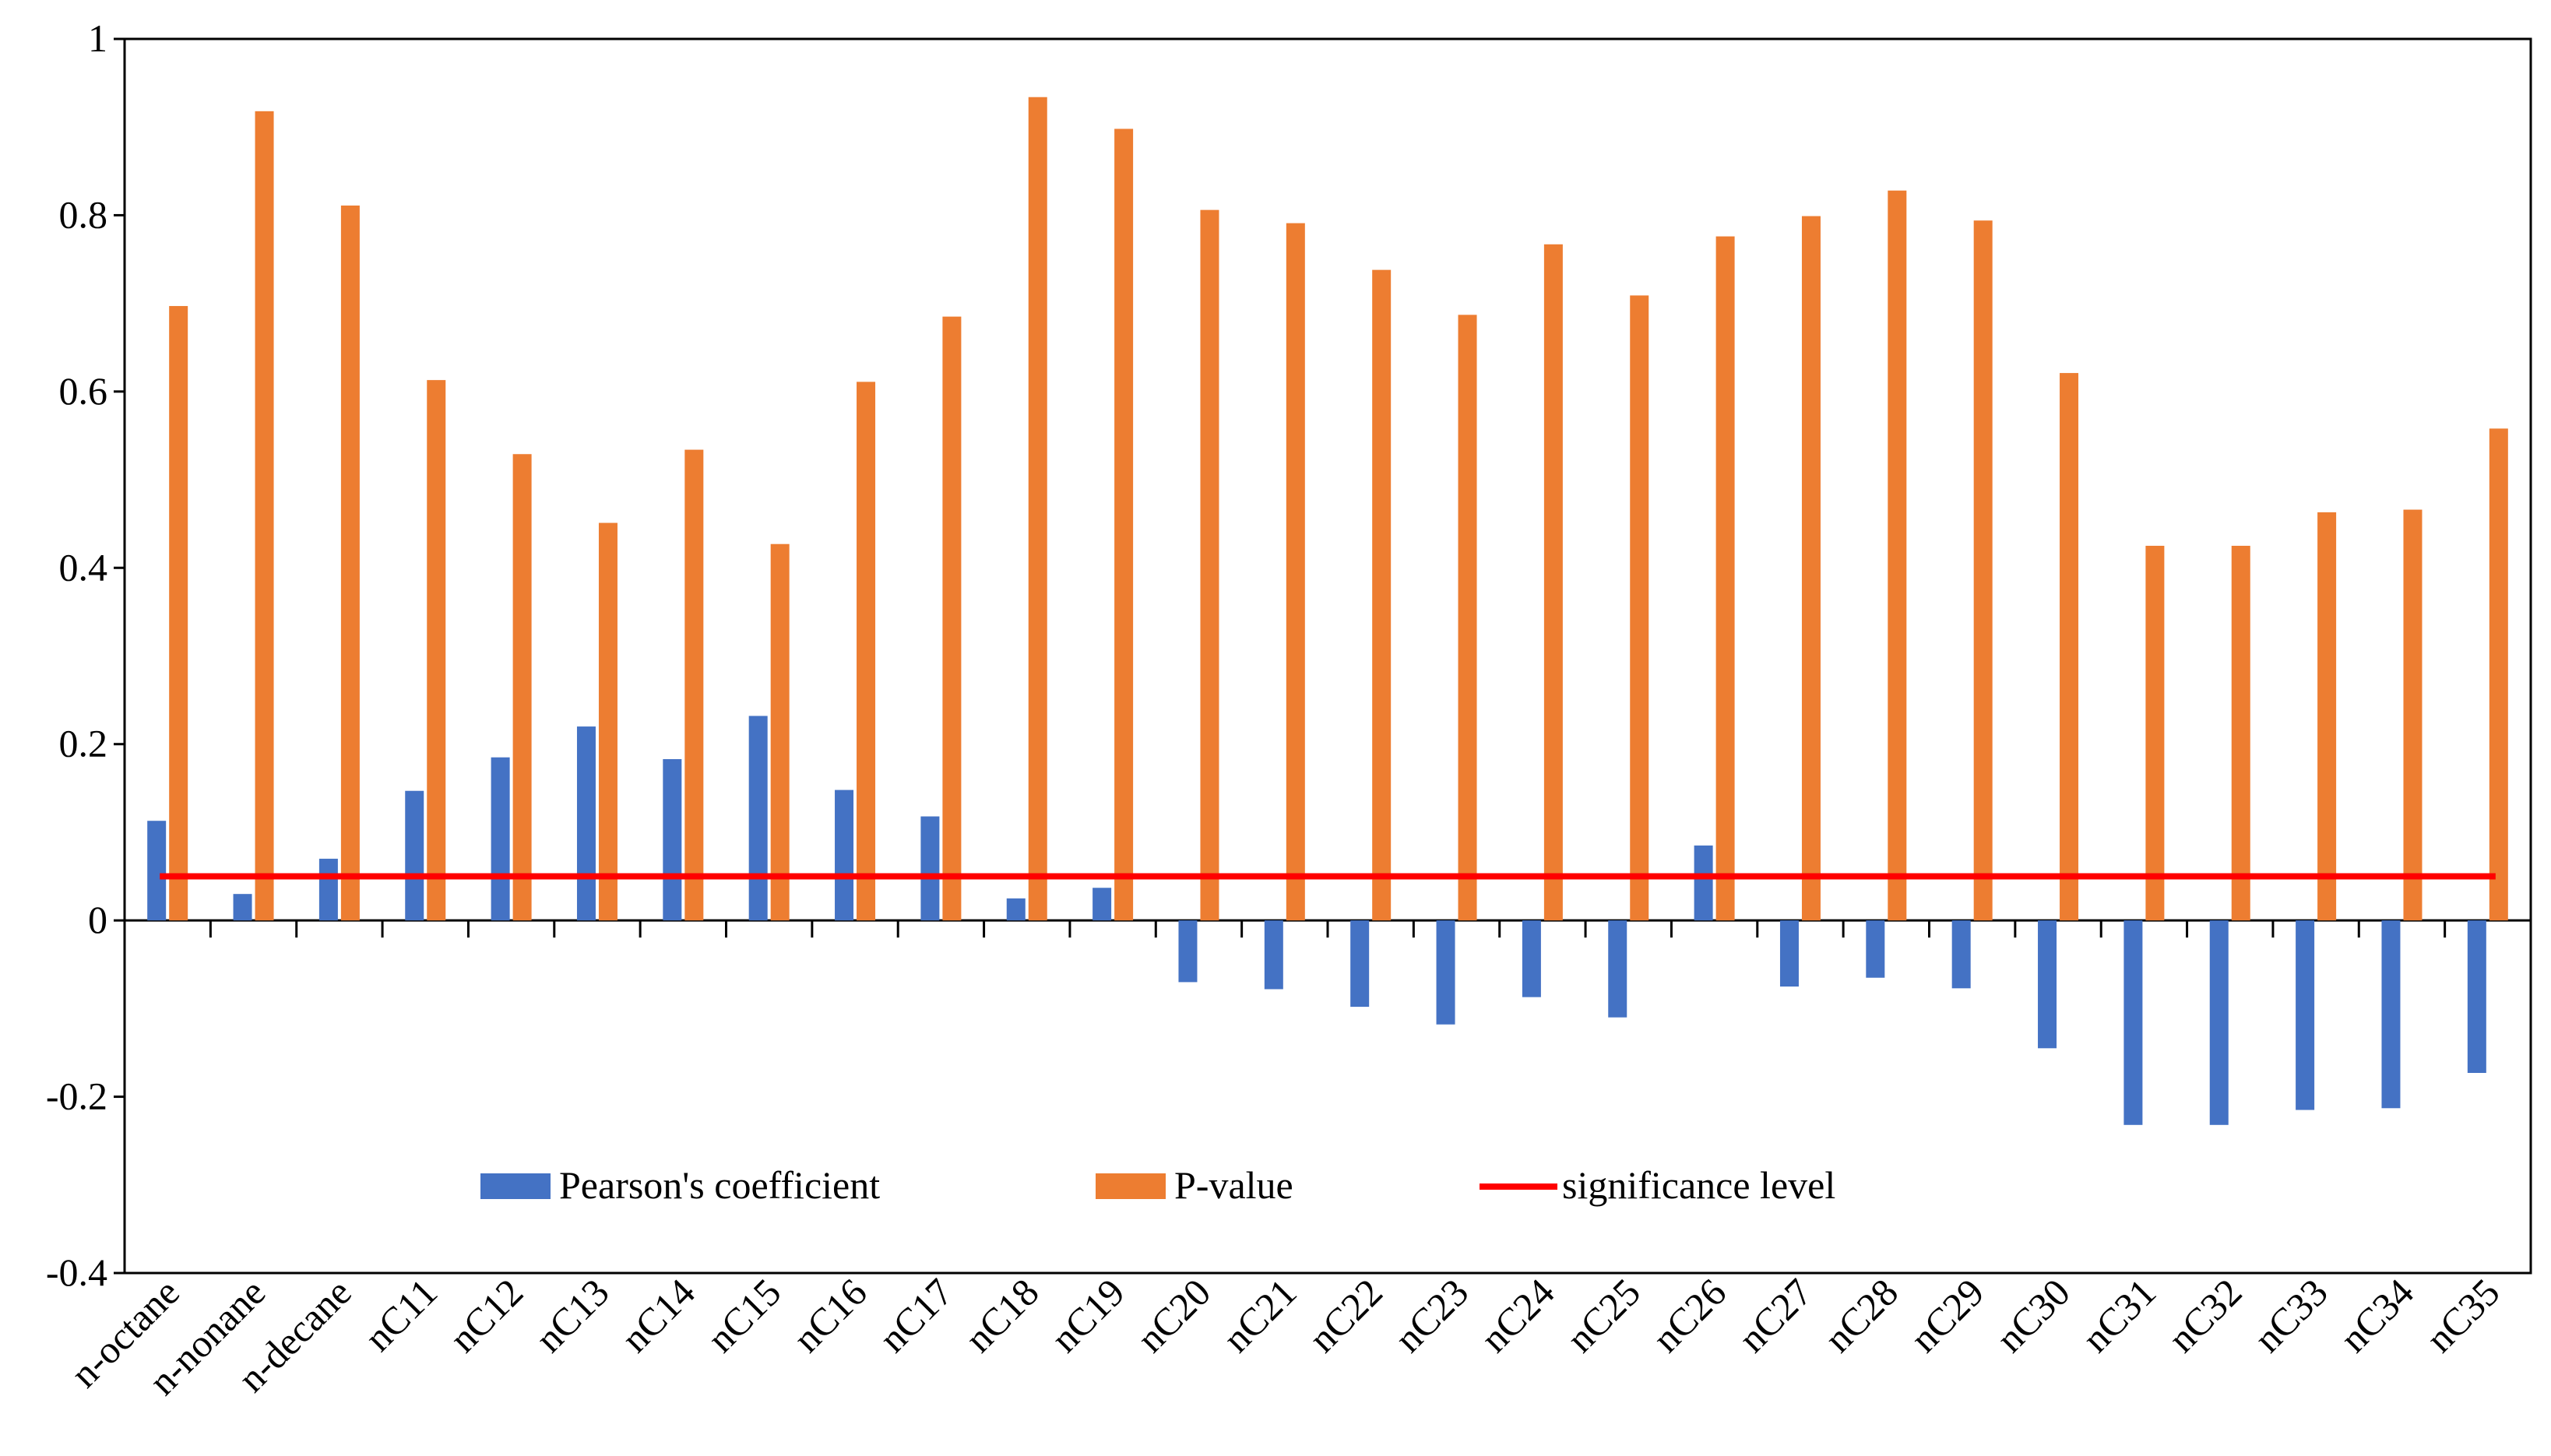 The height and width of the screenshot is (1456, 2551). I want to click on category-label-nC20: nC20, so click(1173, 1315).